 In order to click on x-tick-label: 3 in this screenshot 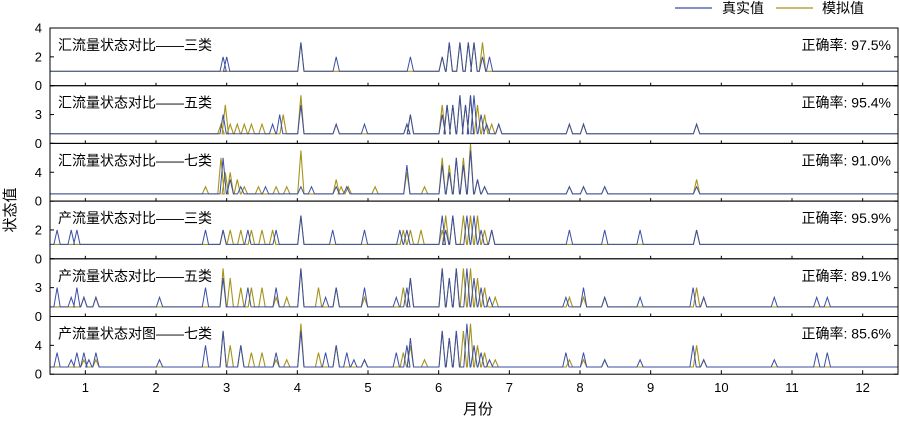, I will do `click(226, 387)`.